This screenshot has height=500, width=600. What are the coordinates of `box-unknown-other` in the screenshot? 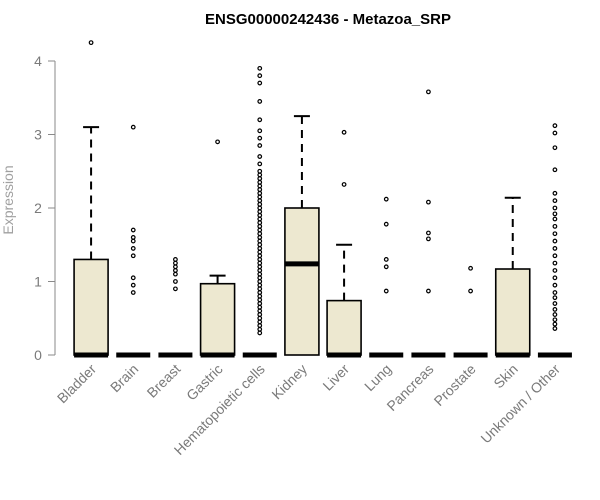 It's located at (554, 240).